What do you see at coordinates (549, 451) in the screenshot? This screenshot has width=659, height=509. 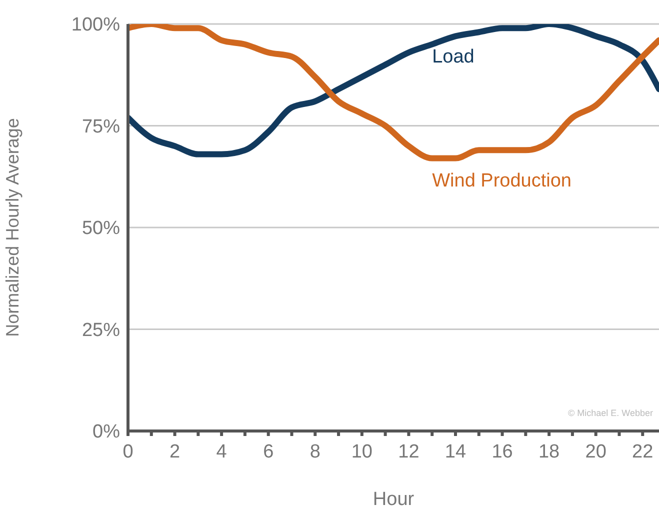 I see `x-tick-label: 18` at bounding box center [549, 451].